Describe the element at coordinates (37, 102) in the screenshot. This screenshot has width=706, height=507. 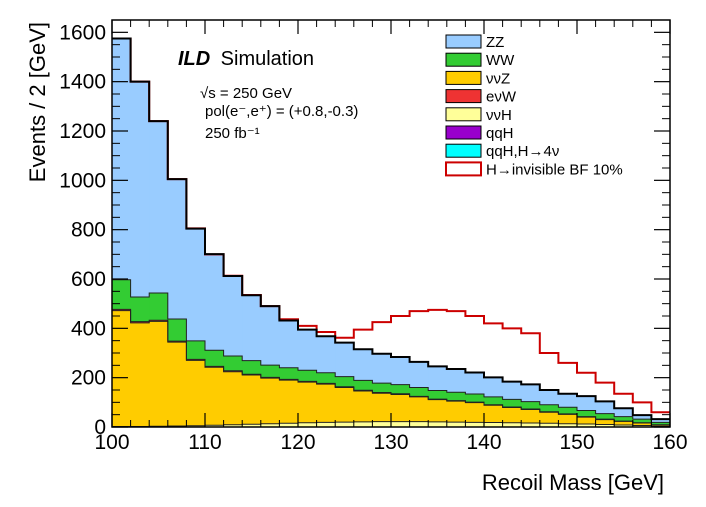
I see `y-axis-title: Events / 2 [GeV]` at that location.